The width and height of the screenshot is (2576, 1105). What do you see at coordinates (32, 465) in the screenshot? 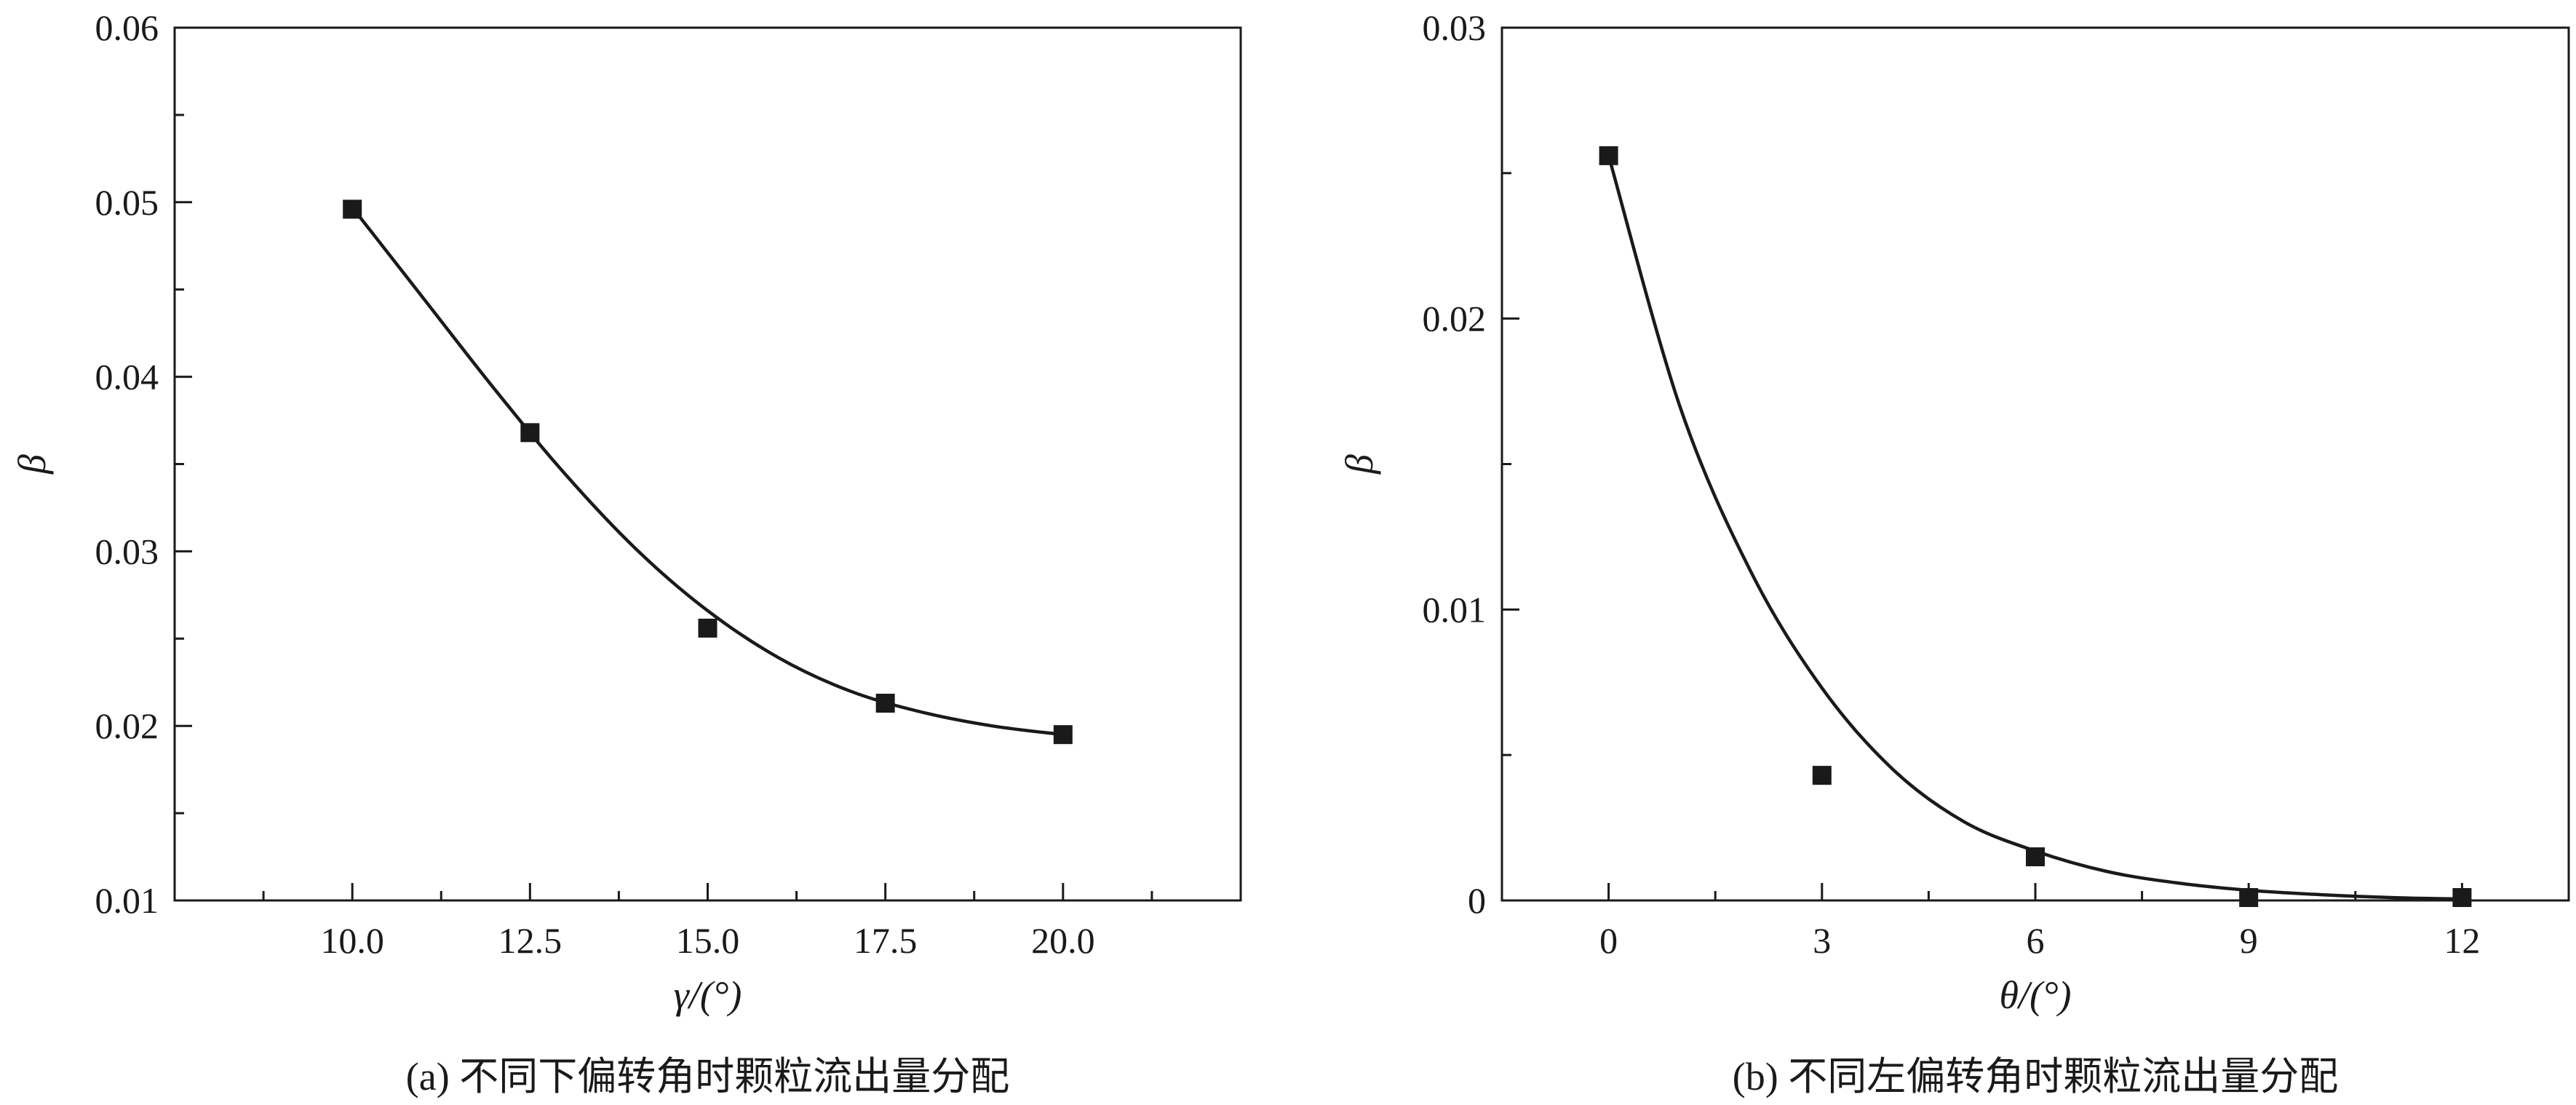
I see `panel-a-y-axis-label: β` at bounding box center [32, 465].